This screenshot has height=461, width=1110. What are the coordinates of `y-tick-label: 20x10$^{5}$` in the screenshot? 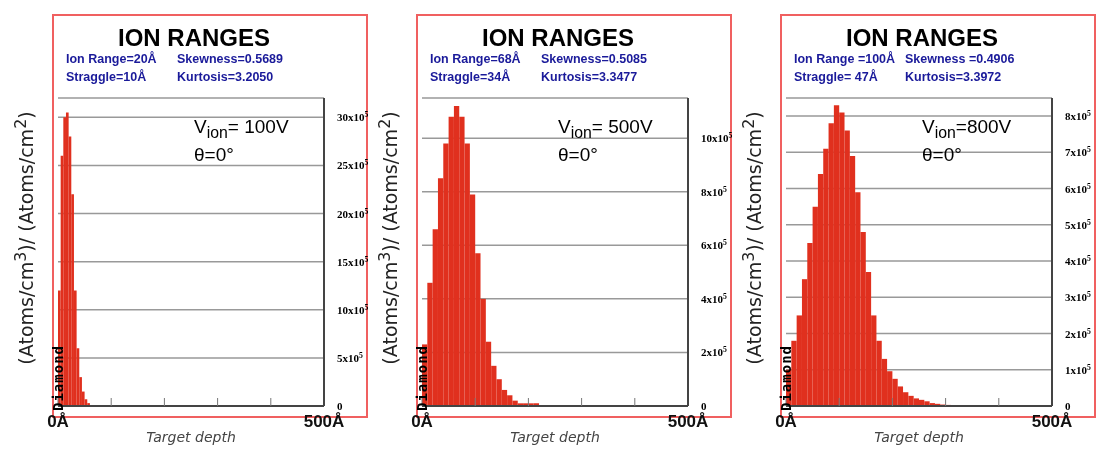 It's located at (353, 213).